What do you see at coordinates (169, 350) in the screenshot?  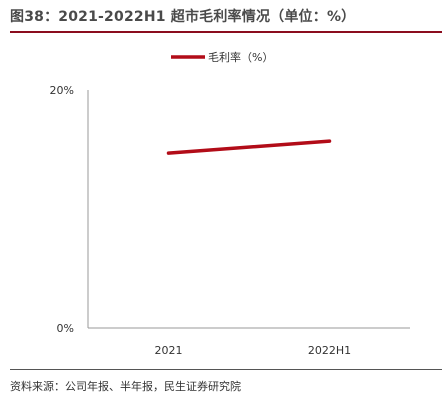 I see `x-tick-label: 2021` at bounding box center [169, 350].